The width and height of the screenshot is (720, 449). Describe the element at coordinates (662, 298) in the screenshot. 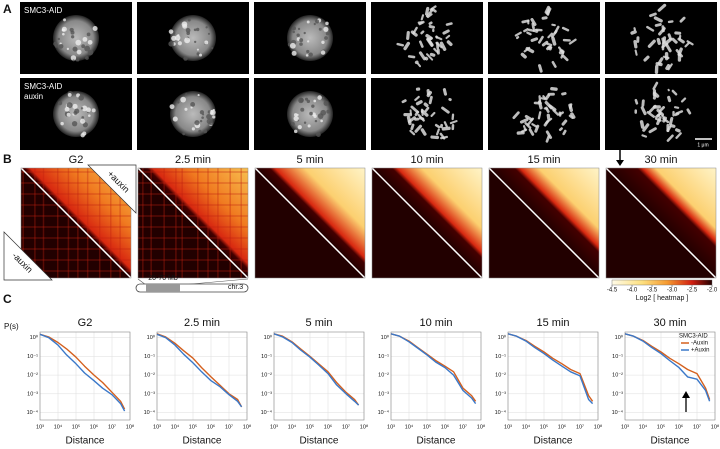

I see `colorbar-label: Log2 [ heatmap ]` at that location.